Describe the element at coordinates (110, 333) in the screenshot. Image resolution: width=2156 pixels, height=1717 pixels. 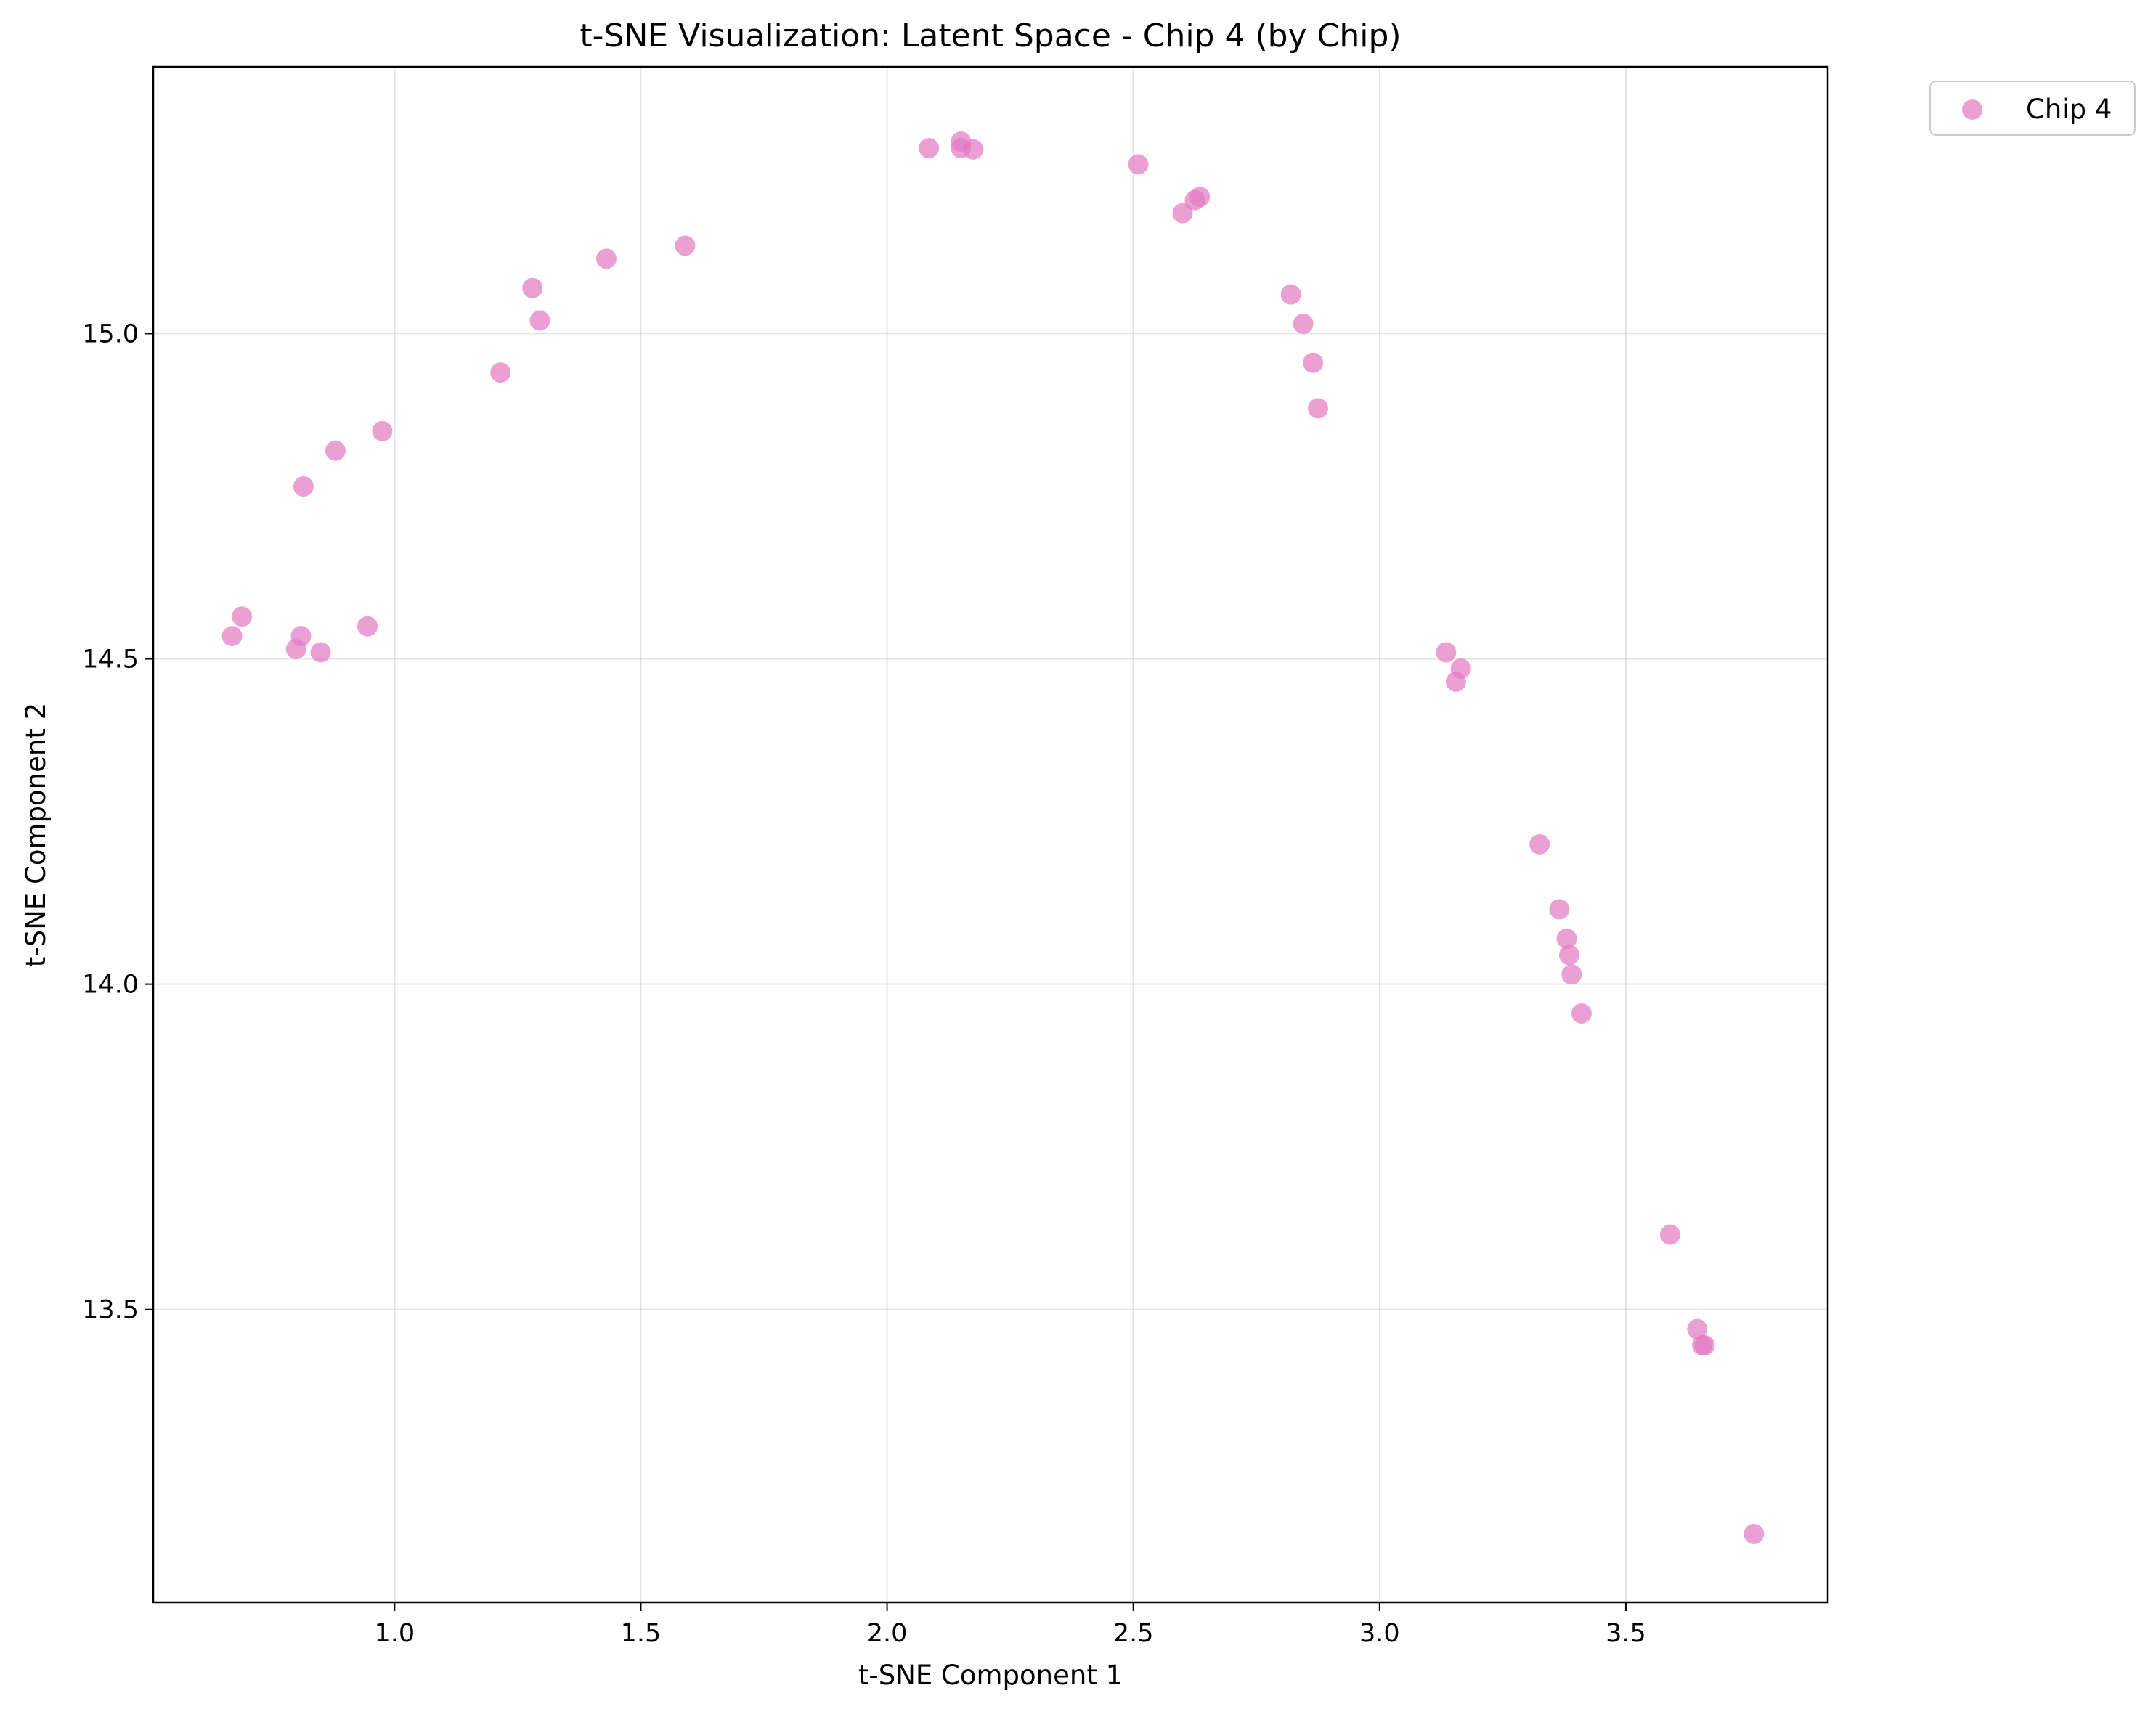
I see `y-tick-label: 15.0` at that location.